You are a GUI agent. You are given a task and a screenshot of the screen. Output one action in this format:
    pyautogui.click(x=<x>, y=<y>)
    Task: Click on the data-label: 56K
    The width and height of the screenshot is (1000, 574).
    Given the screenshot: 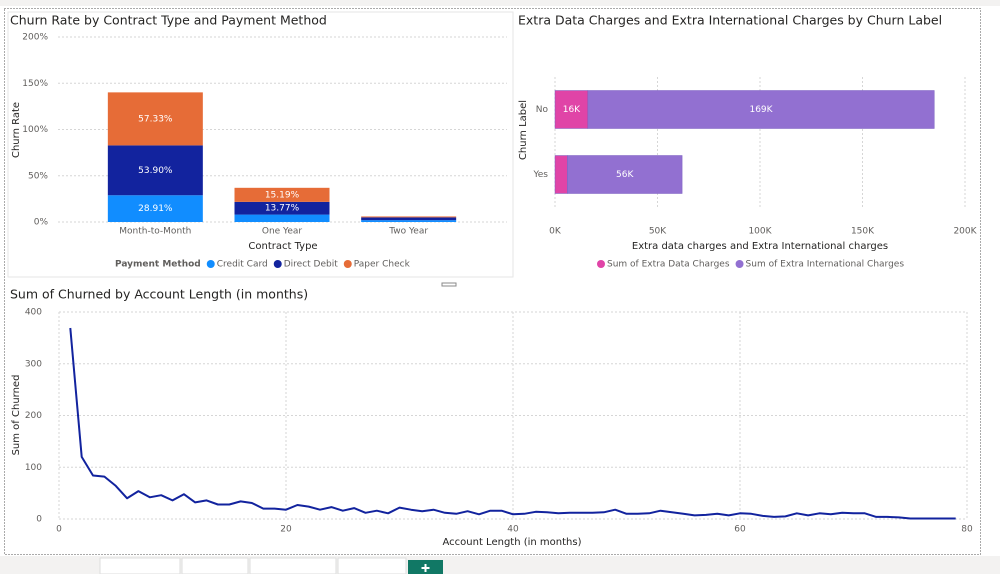 What is the action you would take?
    pyautogui.click(x=625, y=175)
    